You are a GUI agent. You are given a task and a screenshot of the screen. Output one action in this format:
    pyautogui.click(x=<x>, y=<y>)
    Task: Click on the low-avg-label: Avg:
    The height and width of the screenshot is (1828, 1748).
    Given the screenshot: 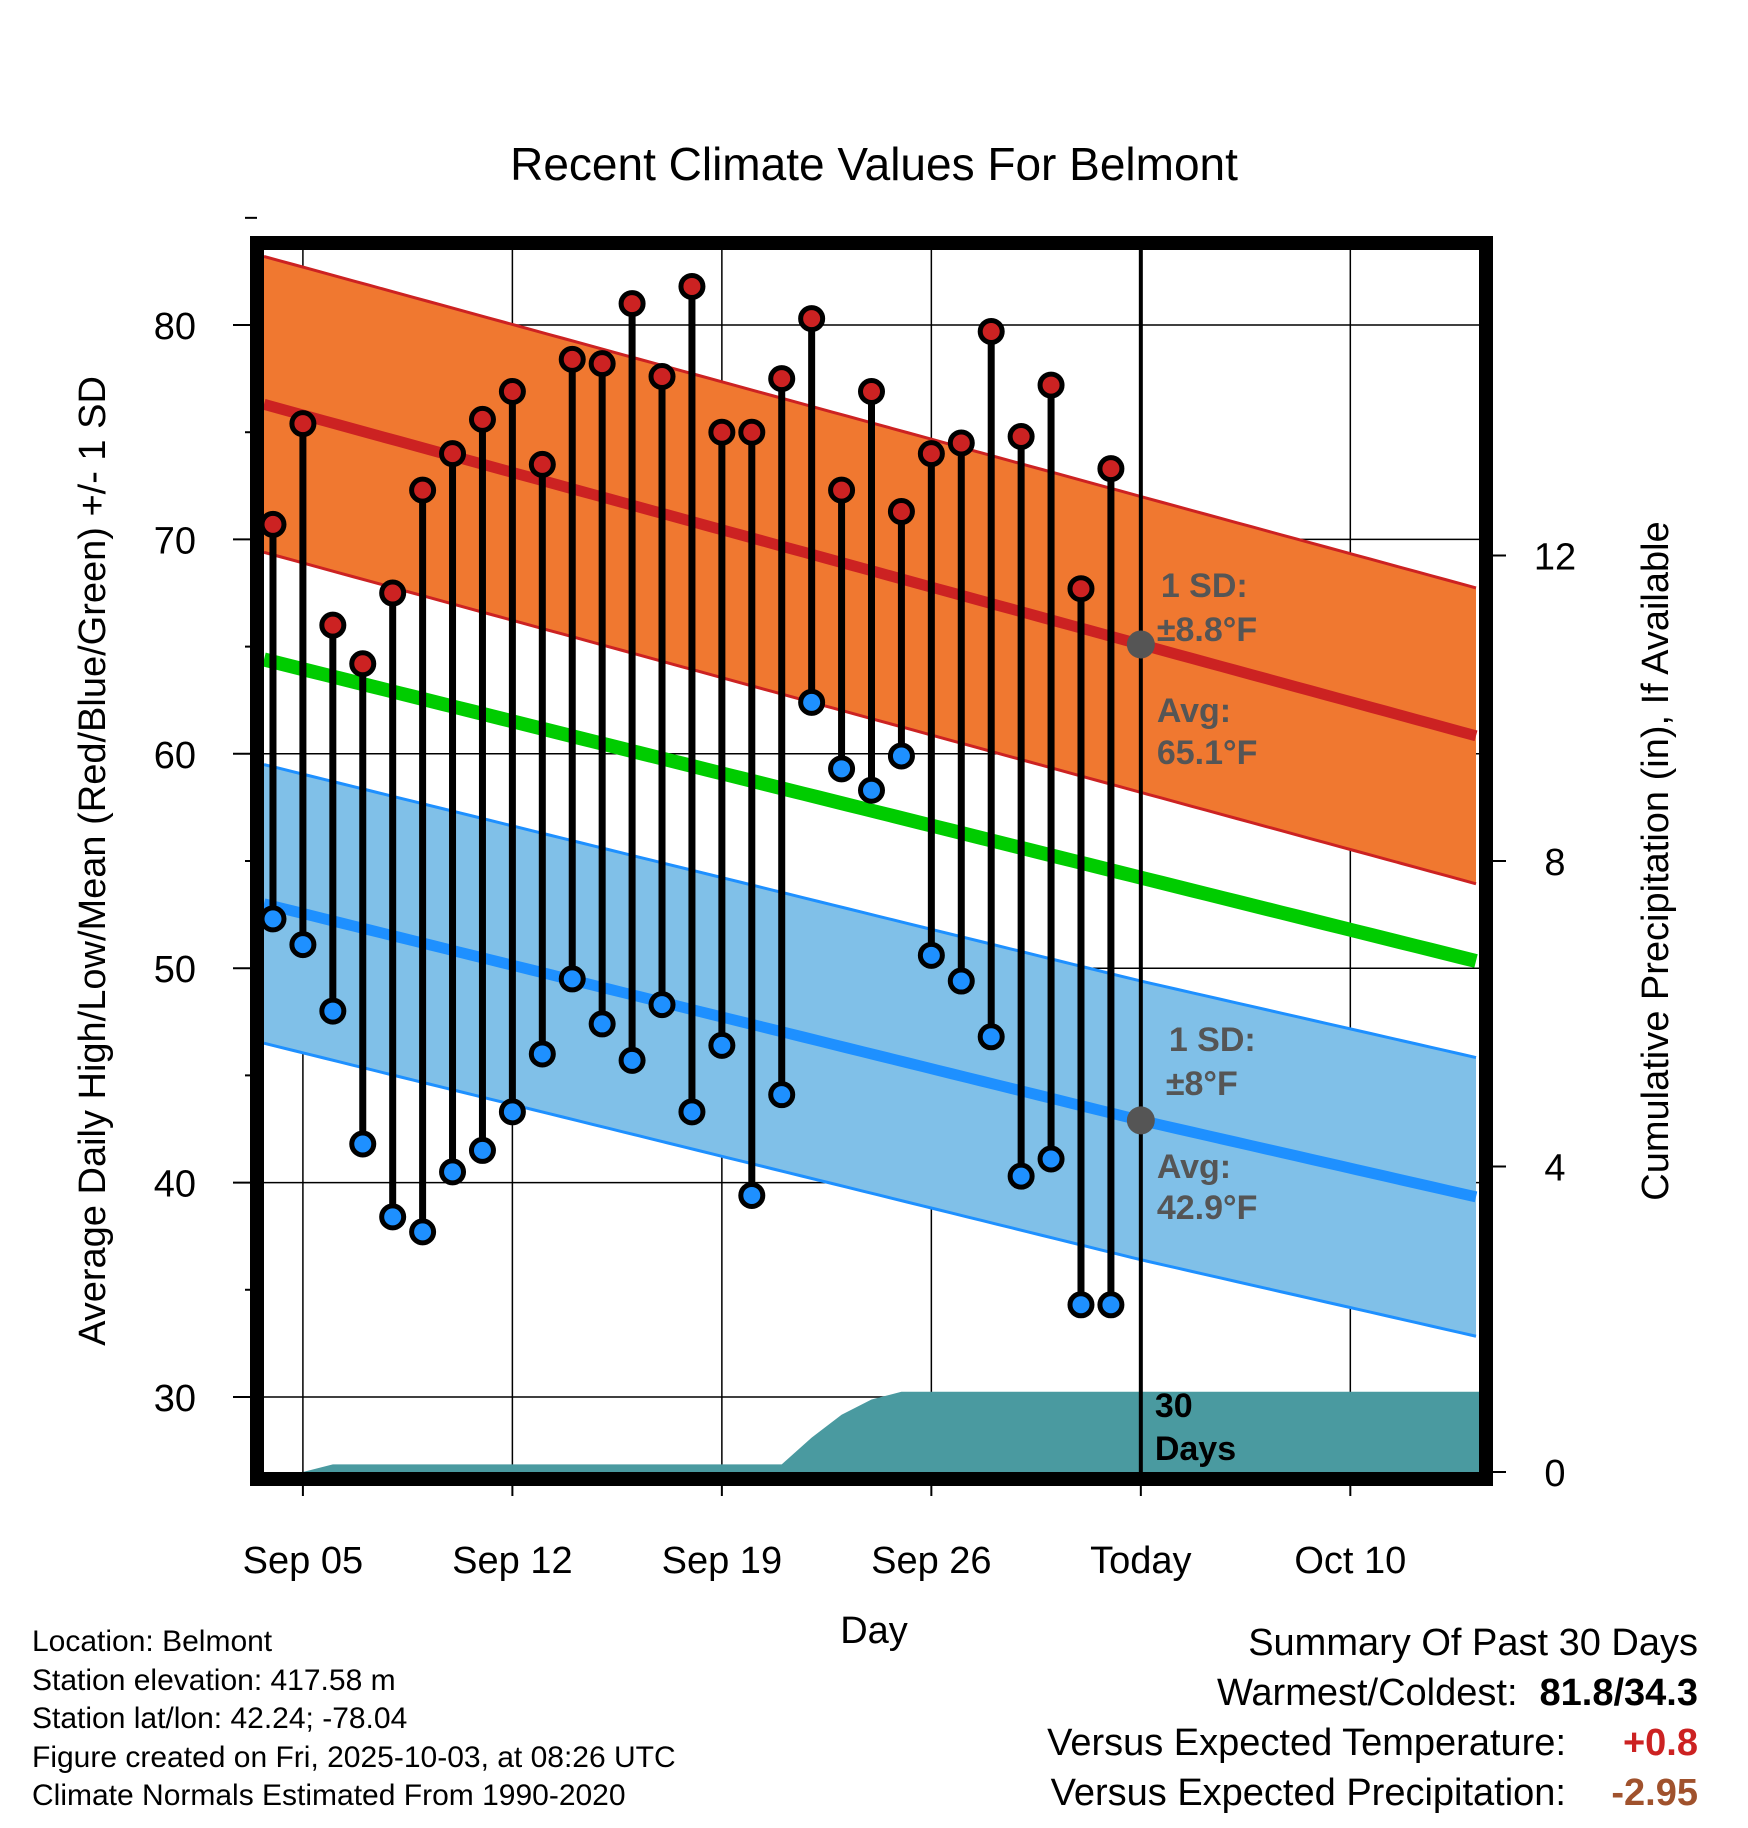 What is the action you would take?
    pyautogui.click(x=1194, y=1167)
    